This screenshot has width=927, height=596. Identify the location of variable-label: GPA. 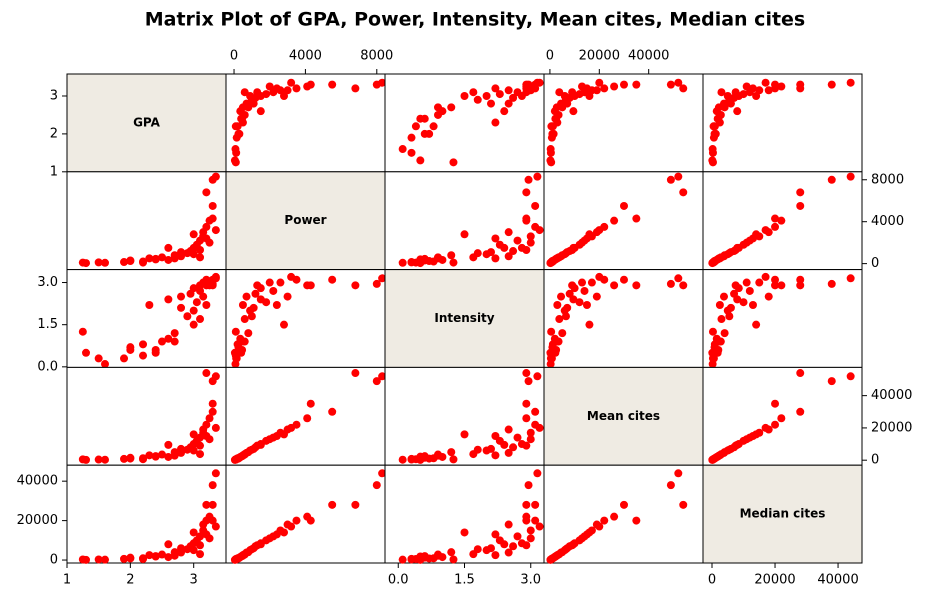
(147, 122).